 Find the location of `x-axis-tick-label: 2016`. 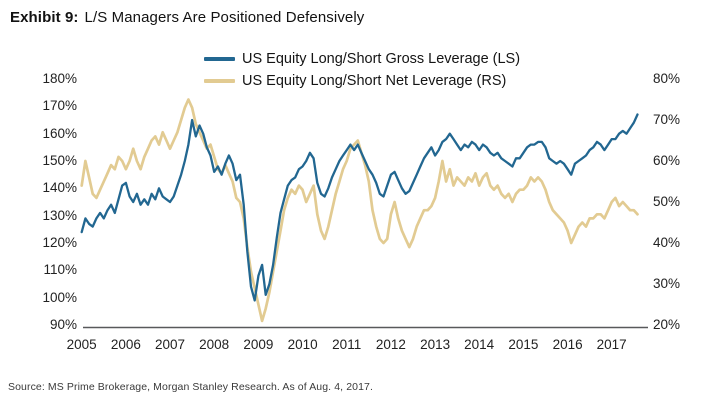

x-axis-tick-label: 2016 is located at coordinates (567, 344).